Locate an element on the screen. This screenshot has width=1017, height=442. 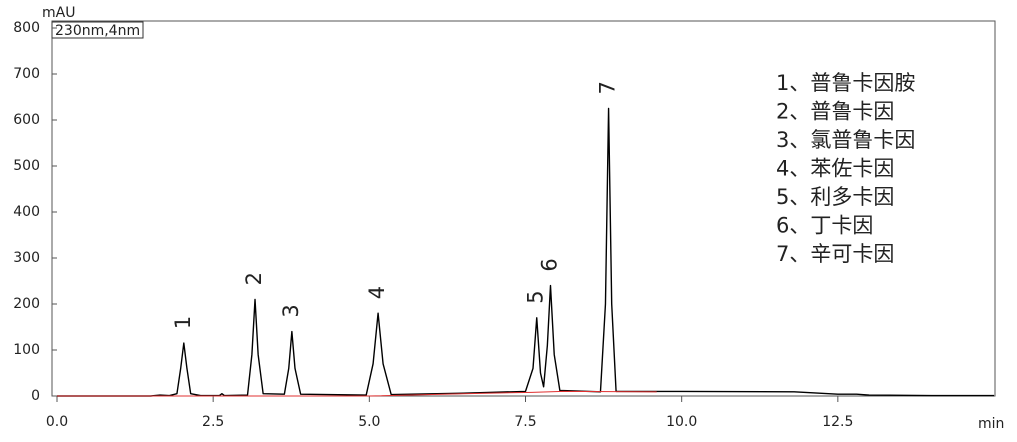
detector-box is located at coordinates (97, 30).